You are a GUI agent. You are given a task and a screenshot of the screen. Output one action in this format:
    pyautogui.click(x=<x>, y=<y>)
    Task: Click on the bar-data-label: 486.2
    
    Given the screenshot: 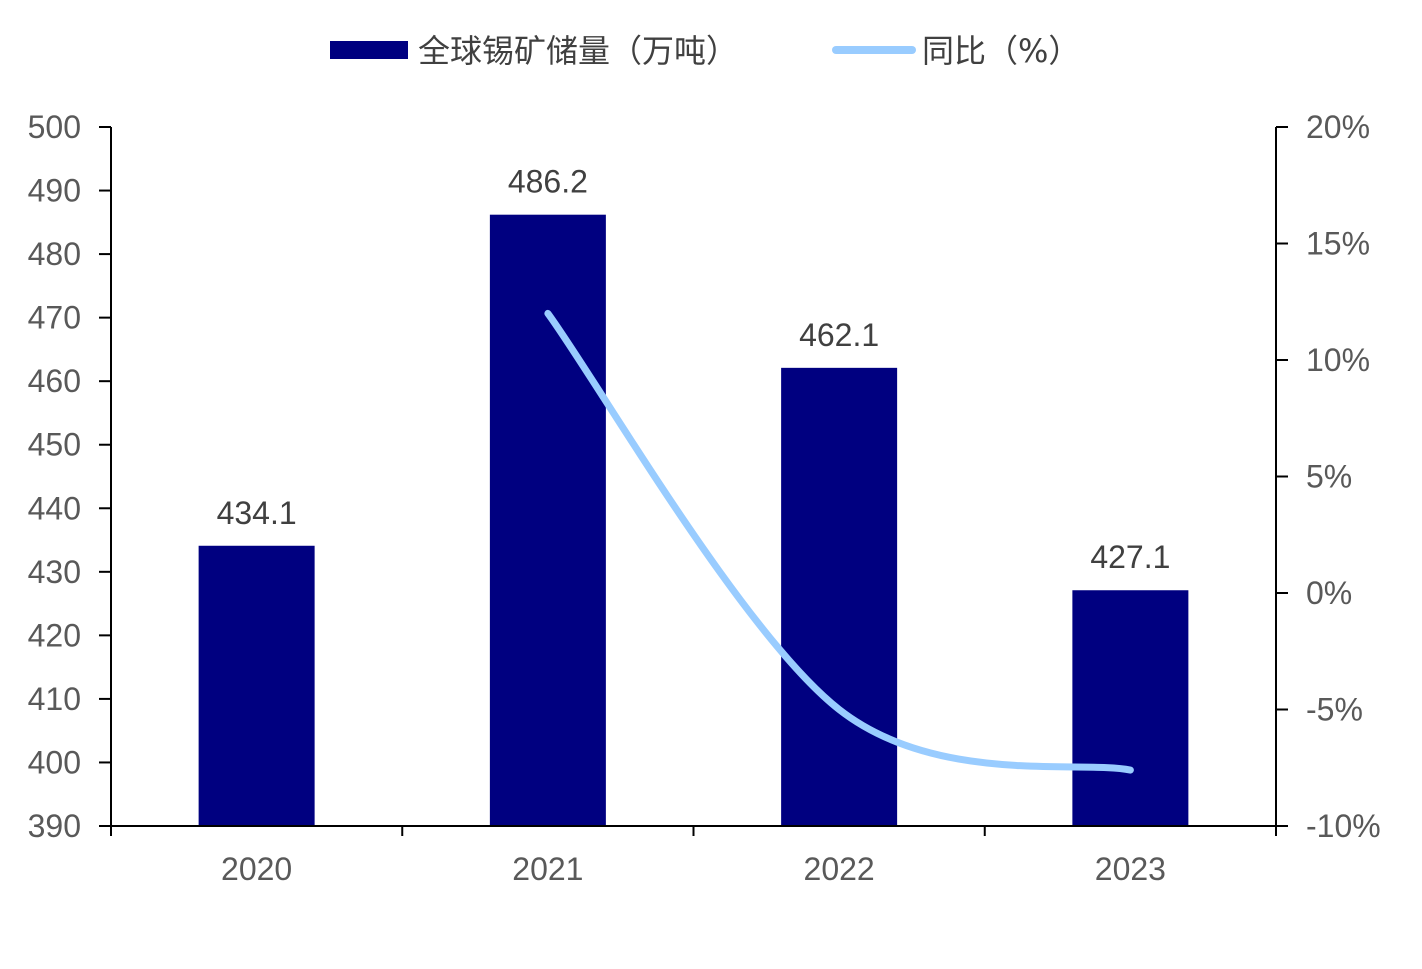 What is the action you would take?
    pyautogui.click(x=548, y=182)
    